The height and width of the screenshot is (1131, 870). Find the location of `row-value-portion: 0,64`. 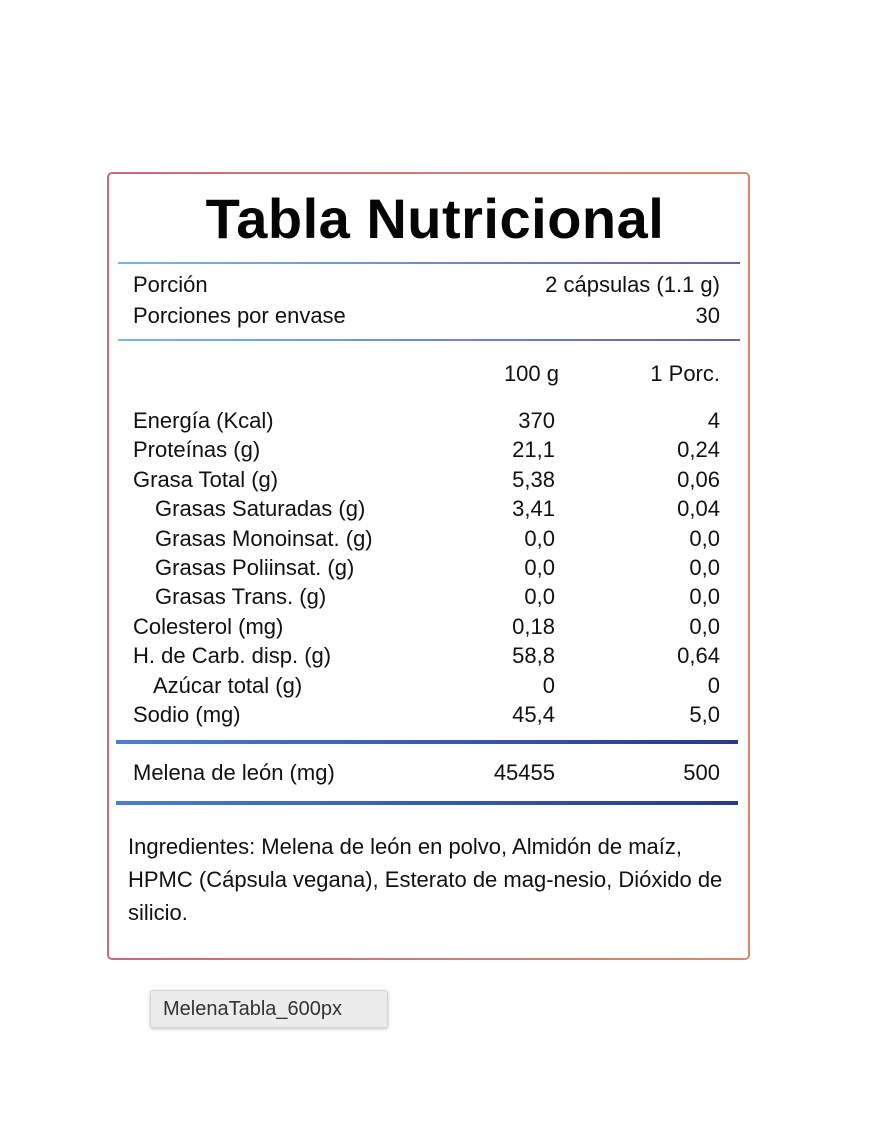

row-value-portion: 0,64 is located at coordinates (698, 656).